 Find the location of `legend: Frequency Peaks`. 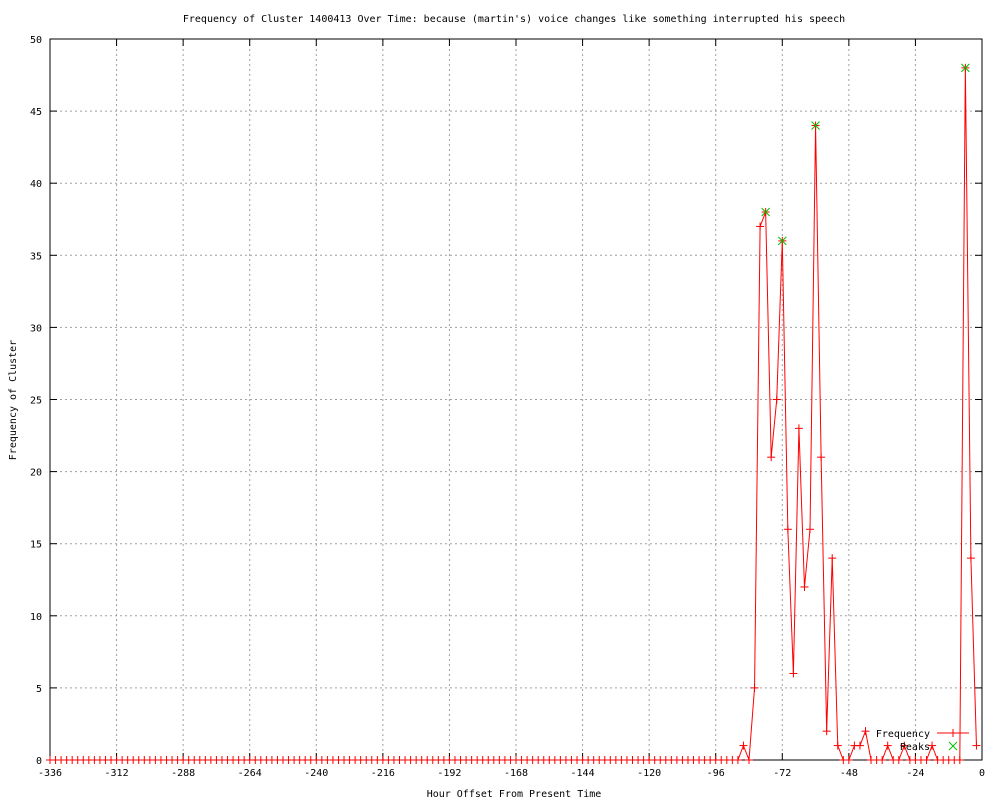

legend: Frequency Peaks is located at coordinates (922, 741).